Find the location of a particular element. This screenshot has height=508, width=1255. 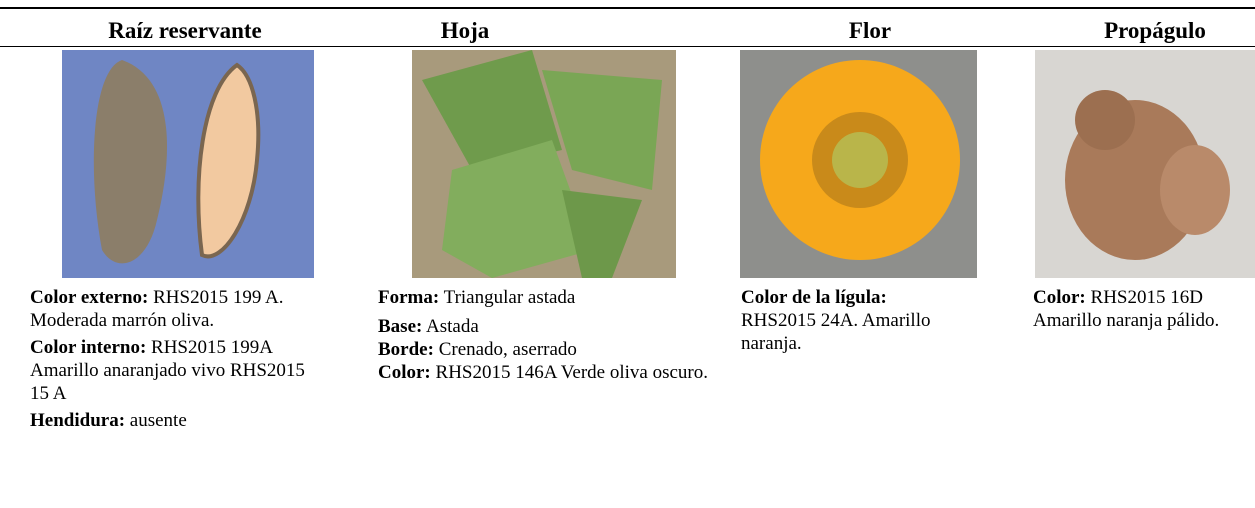

flower-photo is located at coordinates (858, 164).